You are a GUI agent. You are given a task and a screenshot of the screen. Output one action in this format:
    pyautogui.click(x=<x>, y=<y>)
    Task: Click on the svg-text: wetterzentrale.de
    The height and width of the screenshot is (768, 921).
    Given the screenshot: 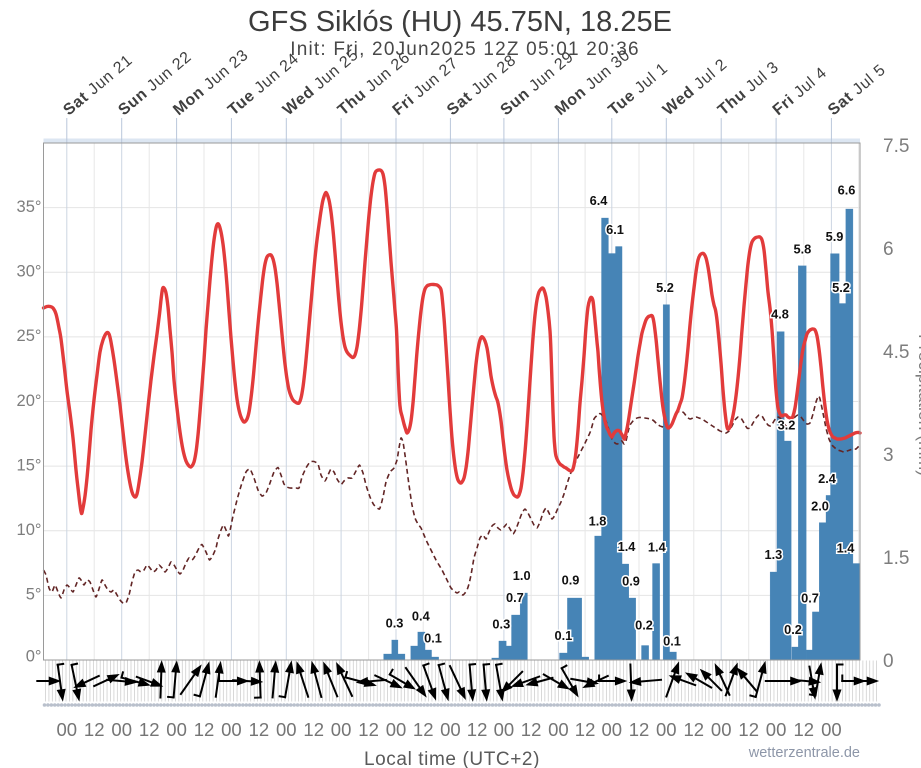 What is the action you would take?
    pyautogui.click(x=804, y=753)
    